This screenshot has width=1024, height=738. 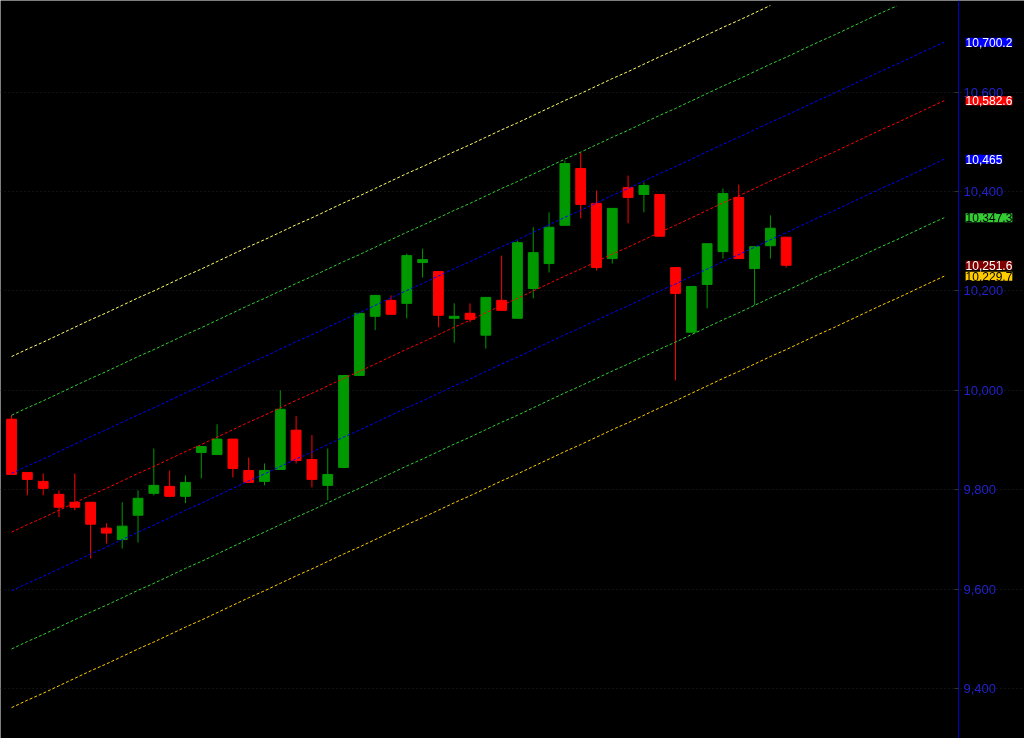 What do you see at coordinates (983, 390) in the screenshot?
I see `y-tick-label: 10,000` at bounding box center [983, 390].